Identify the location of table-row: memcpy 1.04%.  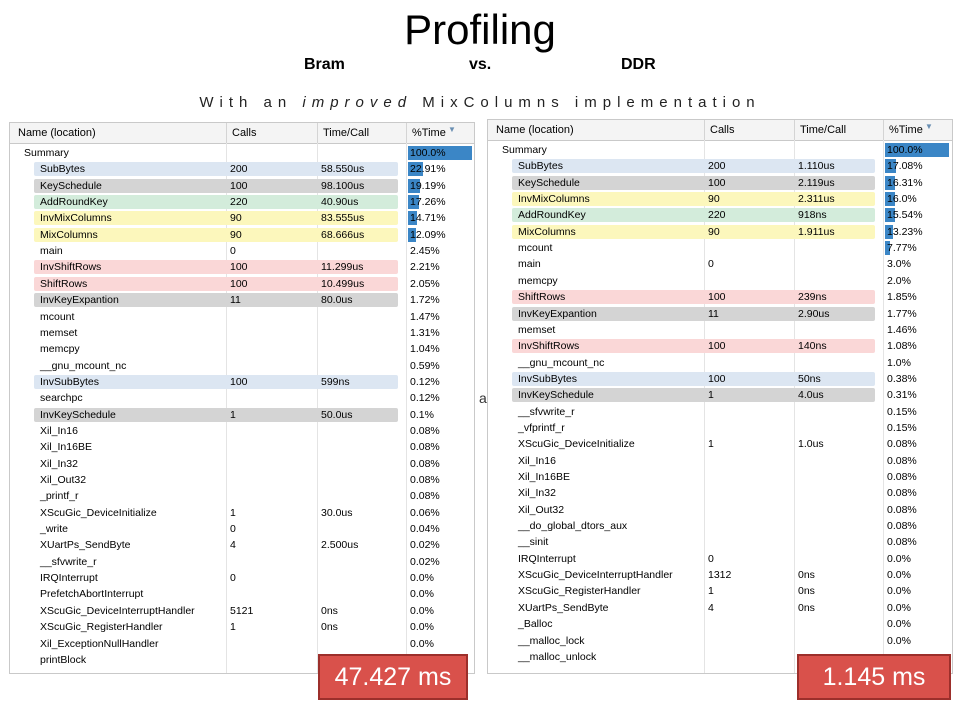
(242, 349).